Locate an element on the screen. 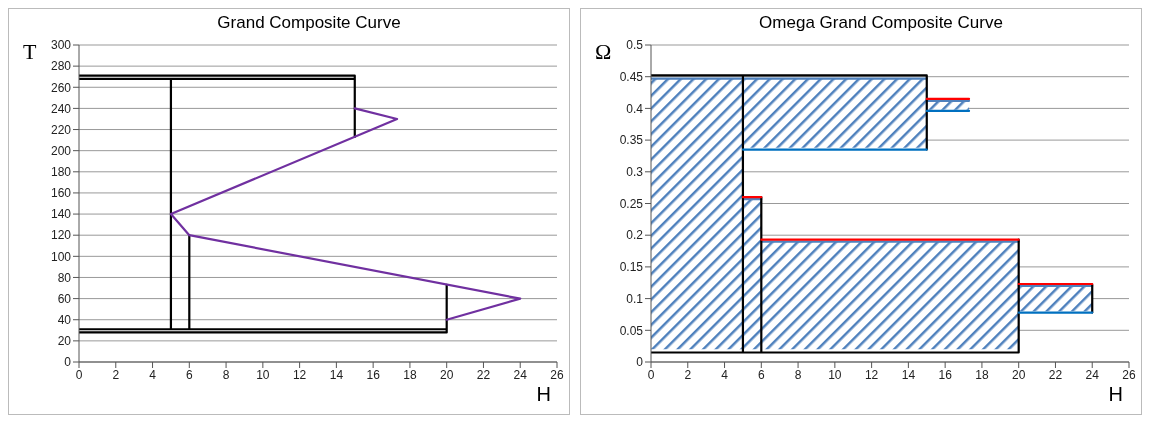 The image size is (1156, 421). y-axis-title: Ω is located at coordinates (603, 52).